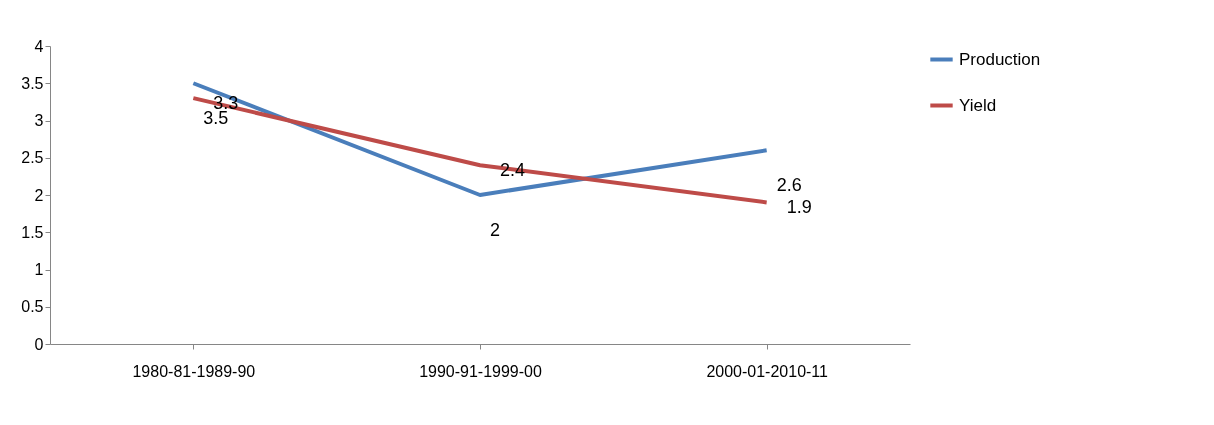 The height and width of the screenshot is (425, 1214). Describe the element at coordinates (767, 371) in the screenshot. I see `x-tick-label: 2000-01-2010-11` at that location.